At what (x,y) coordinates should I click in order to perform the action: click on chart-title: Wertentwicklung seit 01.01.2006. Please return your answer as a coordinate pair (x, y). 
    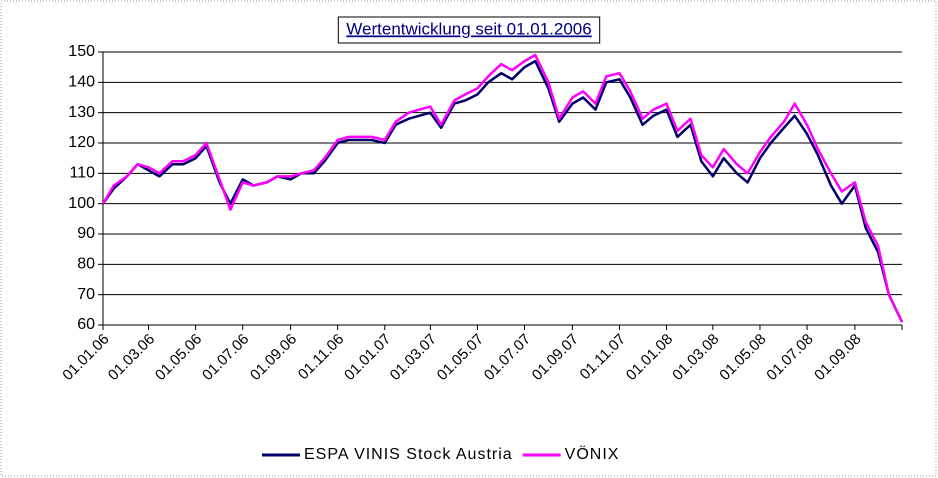
    Looking at the image, I should click on (468, 28).